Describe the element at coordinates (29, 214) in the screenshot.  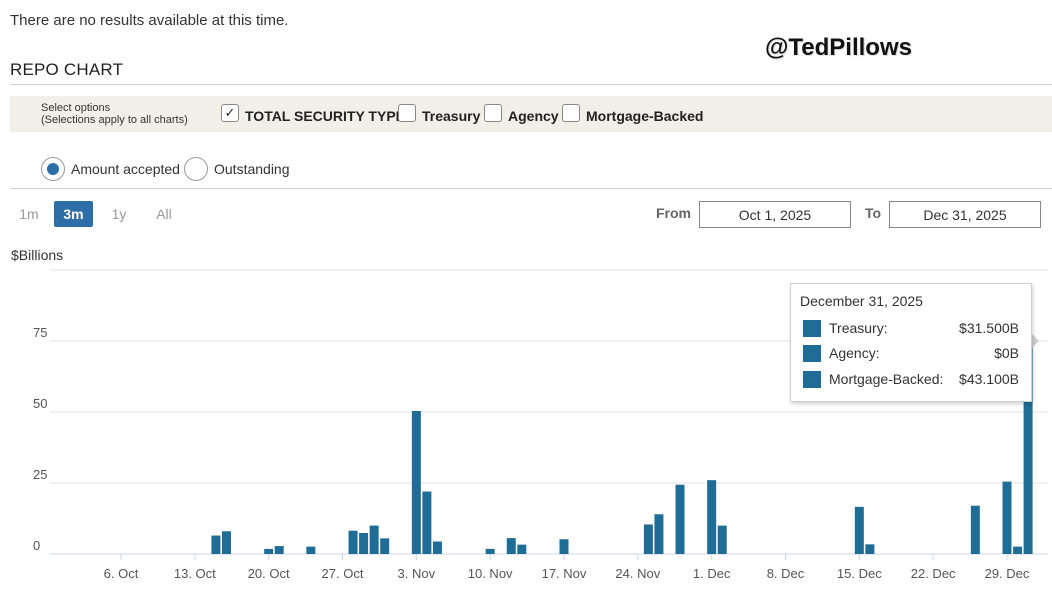
I see `range-button-1m: 1m` at that location.